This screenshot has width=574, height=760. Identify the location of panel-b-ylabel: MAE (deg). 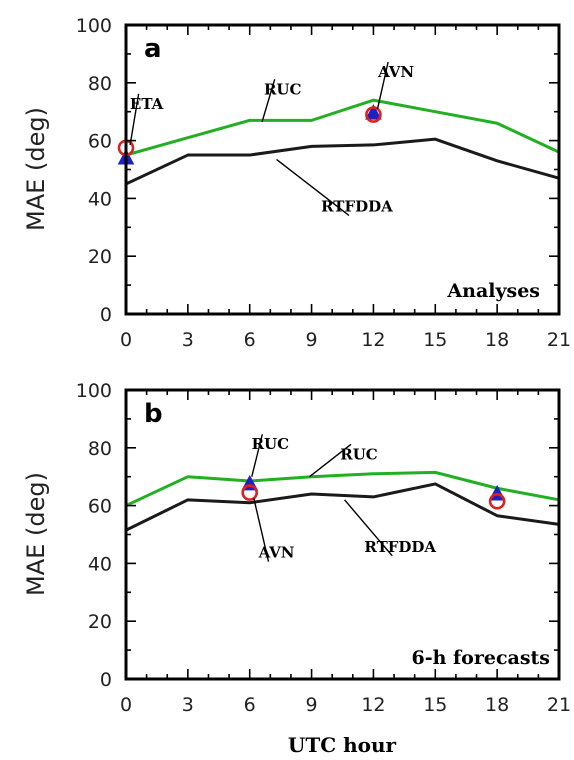
(36, 534).